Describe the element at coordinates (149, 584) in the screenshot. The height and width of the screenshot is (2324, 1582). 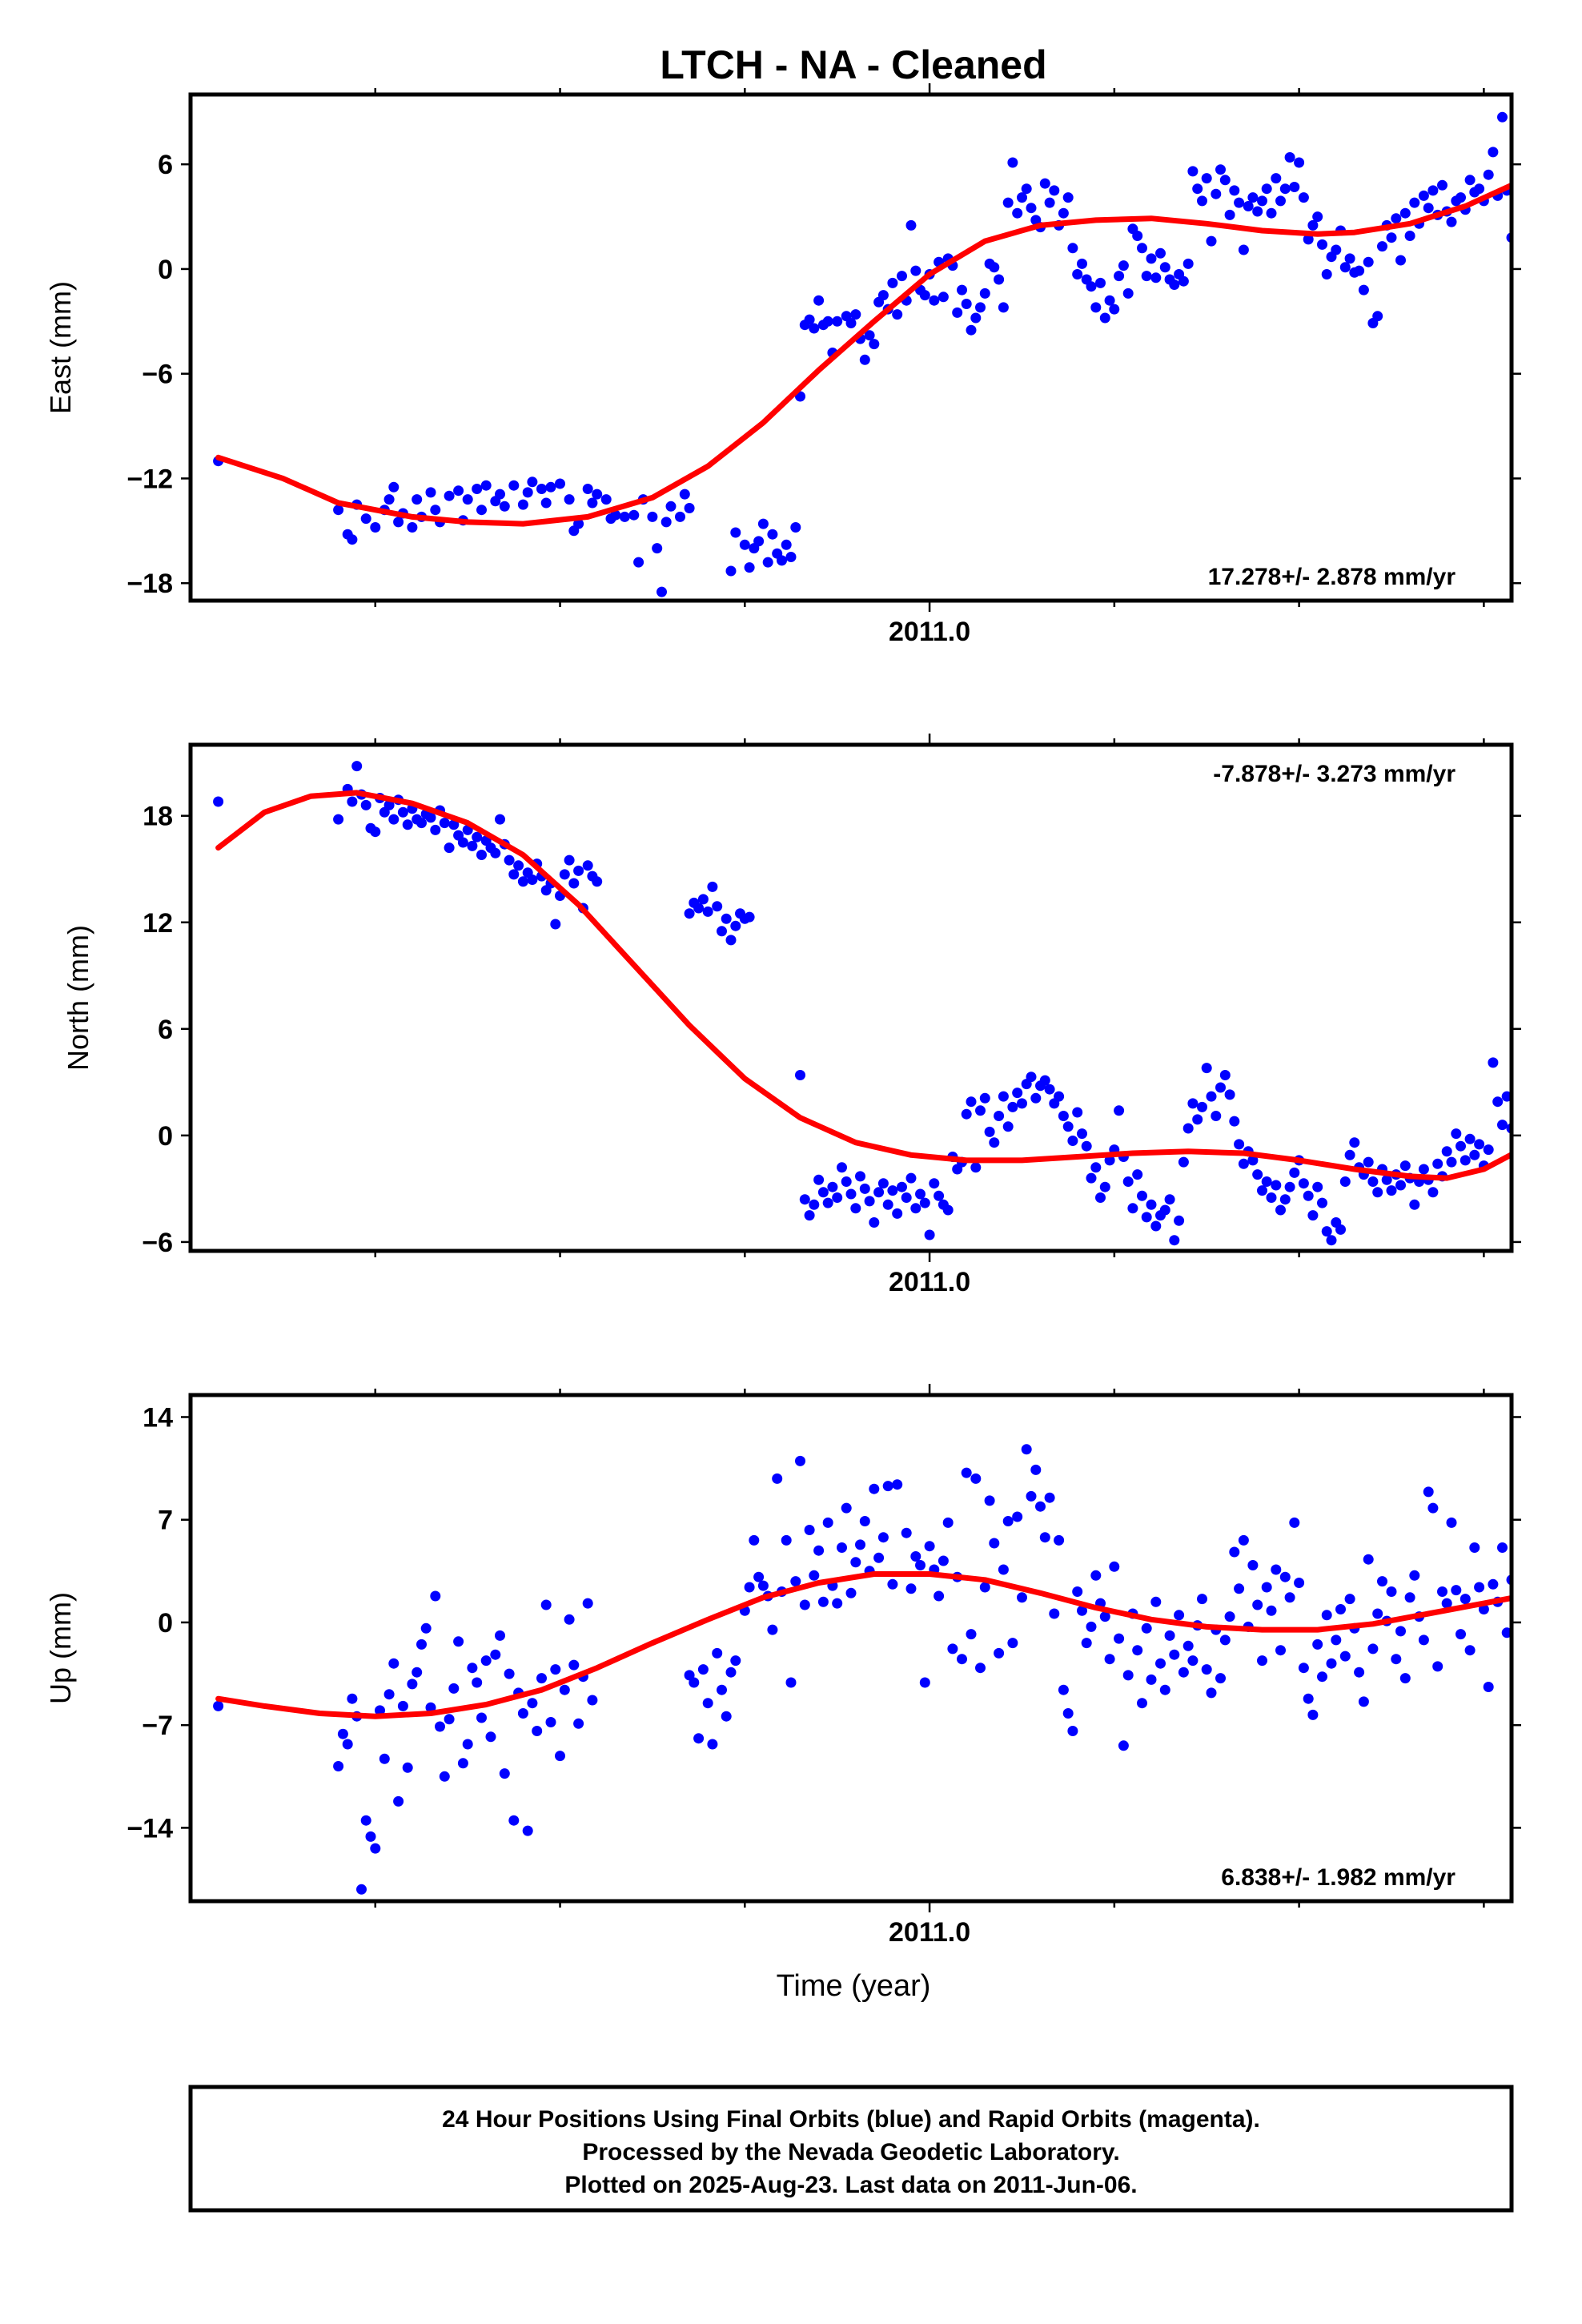
I see `y-tick-label: −18` at that location.